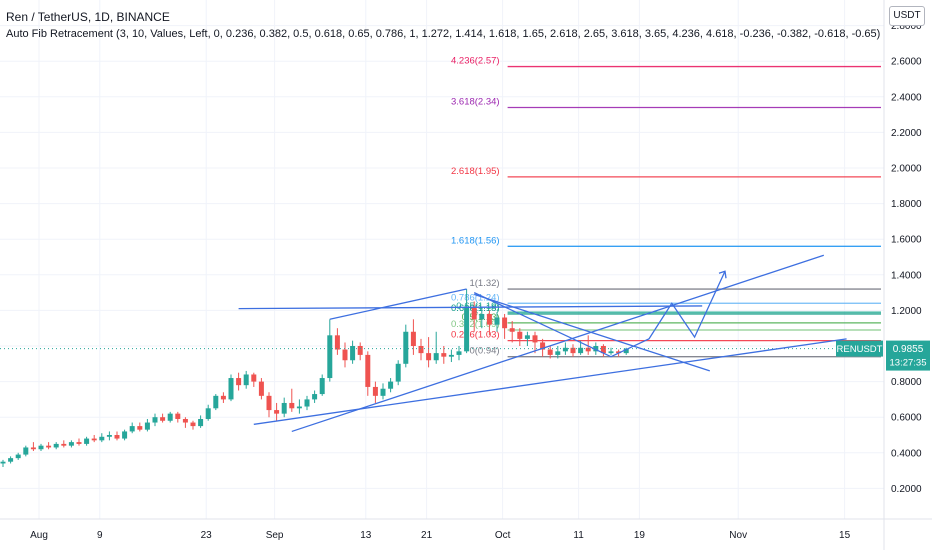 This screenshot has width=932, height=550. I want to click on time-tick-label: 19, so click(640, 535).